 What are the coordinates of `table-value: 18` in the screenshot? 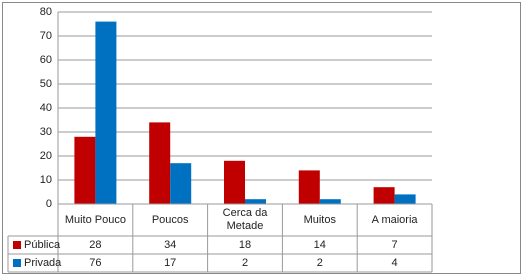 It's located at (245, 245).